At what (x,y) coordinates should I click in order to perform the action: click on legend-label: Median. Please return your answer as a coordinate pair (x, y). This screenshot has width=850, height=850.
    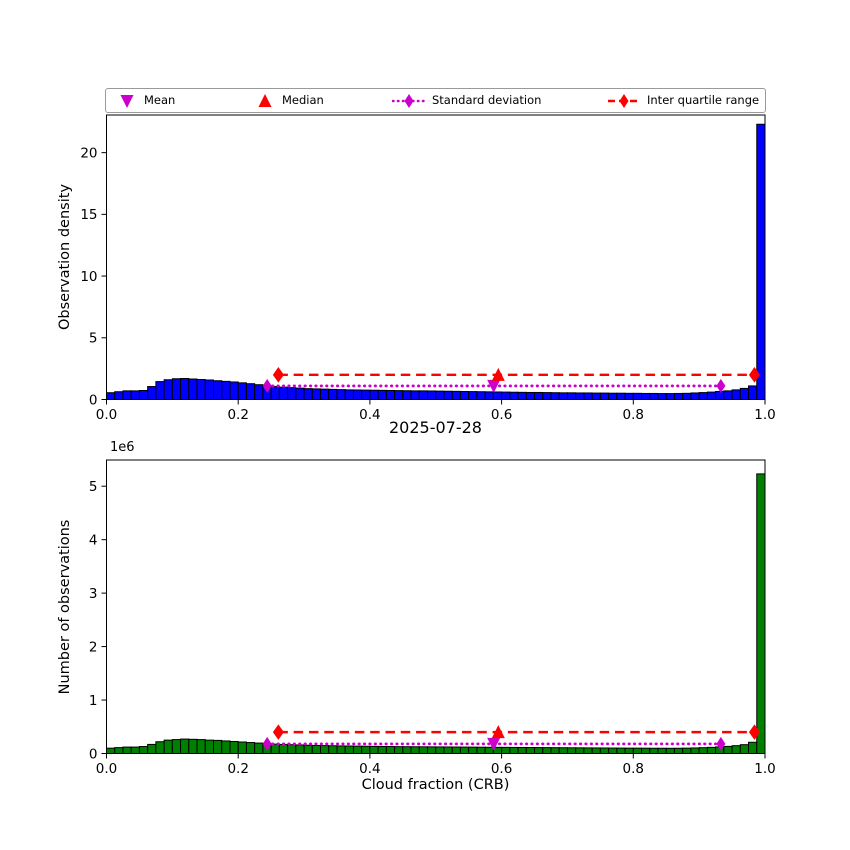
    Looking at the image, I should click on (303, 100).